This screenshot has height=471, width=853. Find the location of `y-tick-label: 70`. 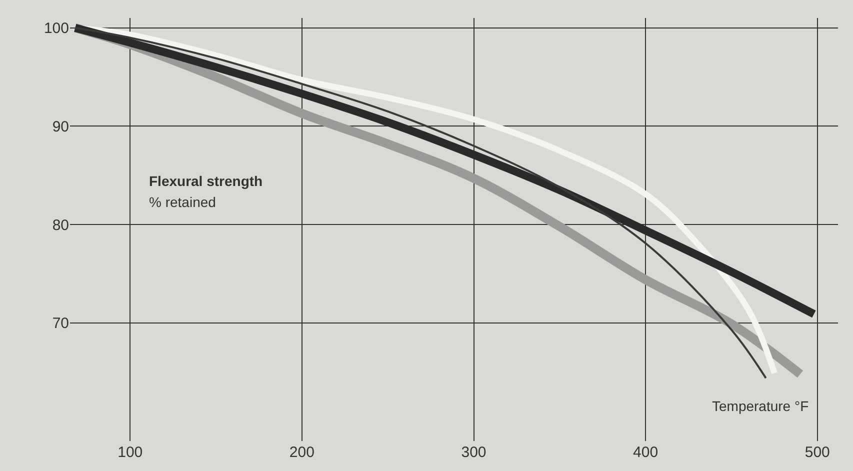

y-tick-label: 70 is located at coordinates (60, 323).